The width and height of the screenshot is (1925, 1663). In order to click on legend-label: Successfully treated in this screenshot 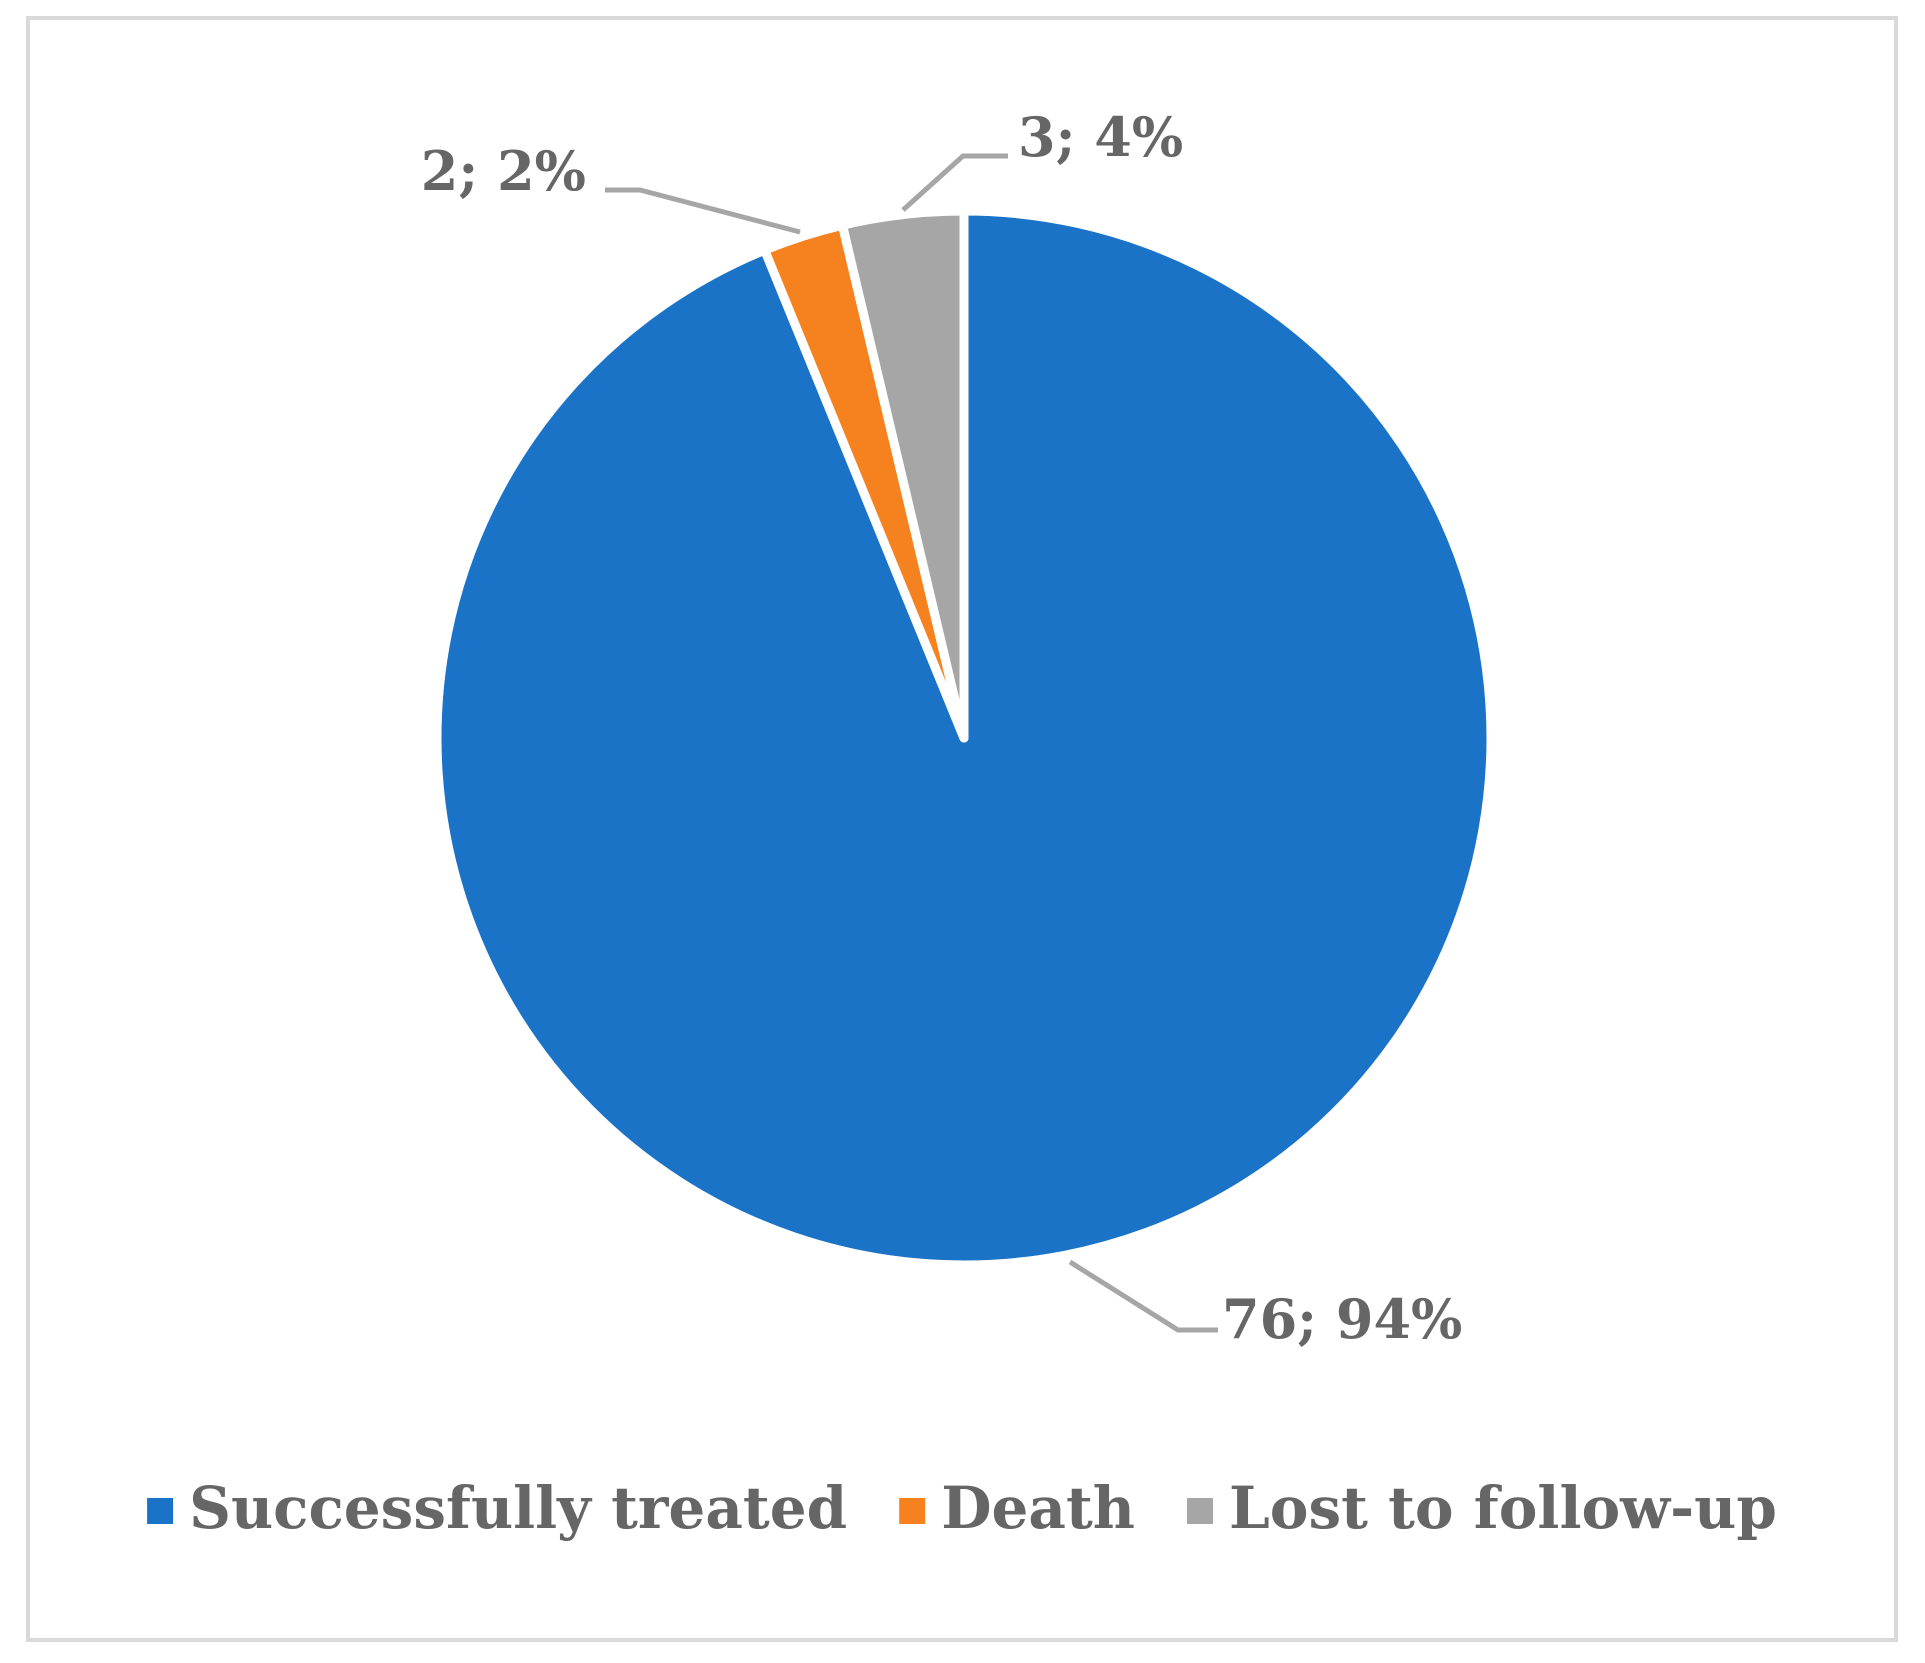, I will do `click(518, 1508)`.